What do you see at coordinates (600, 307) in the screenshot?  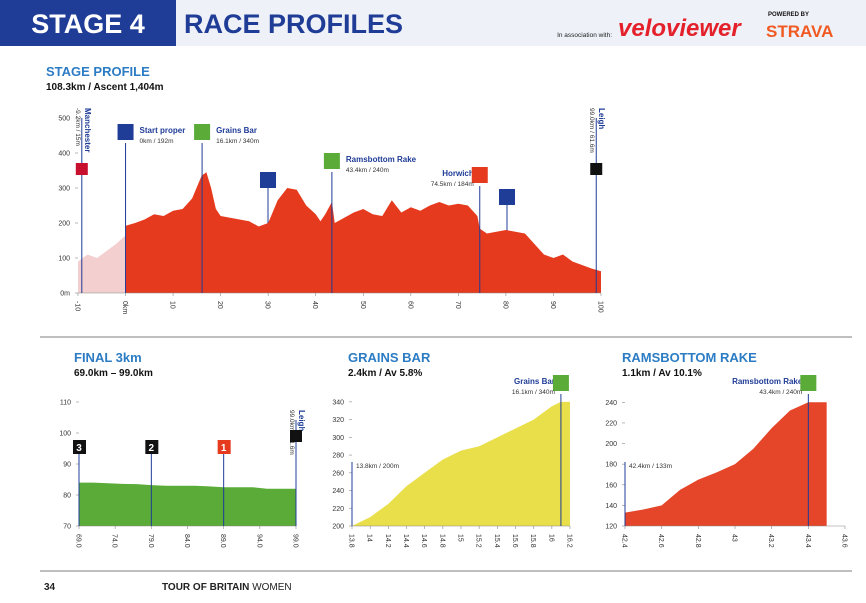 I see `x-tick-label: 100` at bounding box center [600, 307].